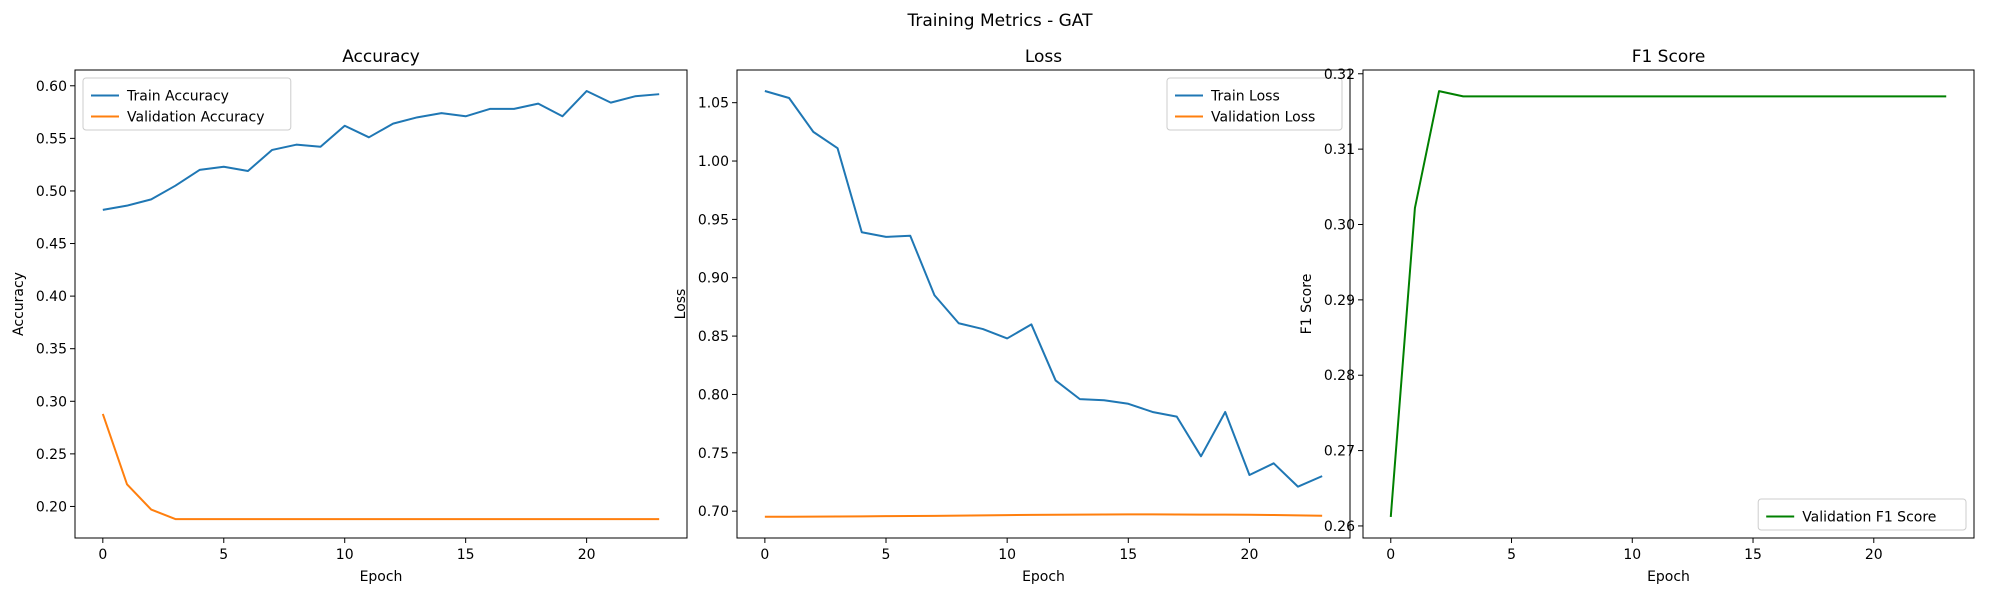 This screenshot has height=600, width=2000. Describe the element at coordinates (51, 192) in the screenshot. I see `y-tick-label: 0.50` at that location.